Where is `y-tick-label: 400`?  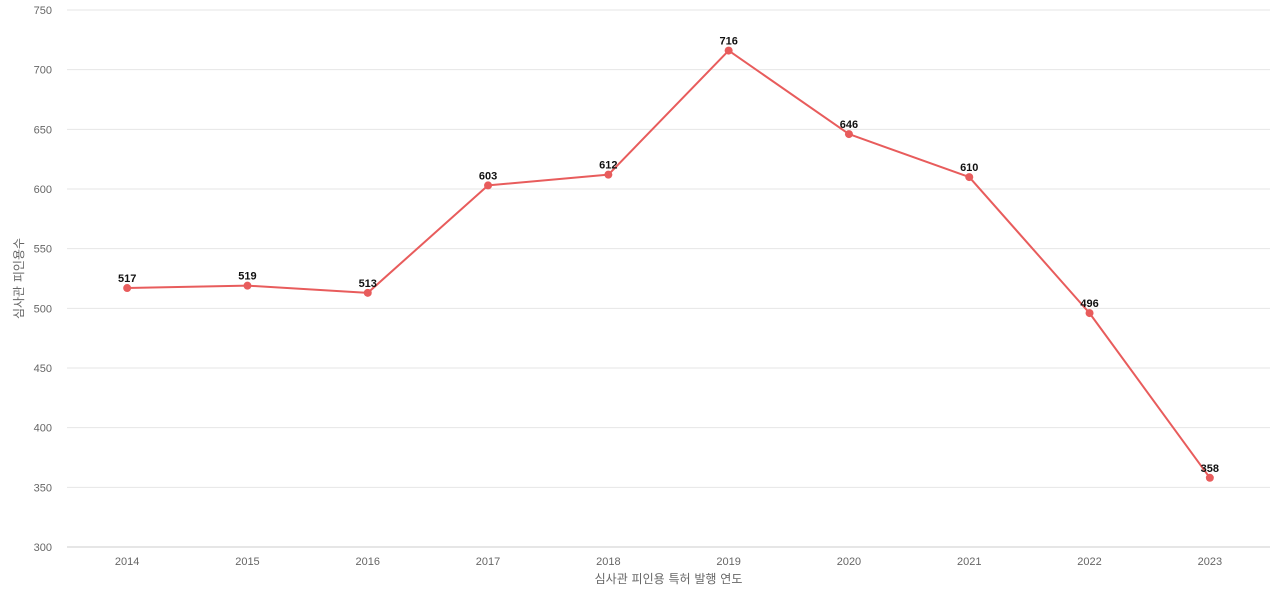
y-tick-label: 400 is located at coordinates (43, 429).